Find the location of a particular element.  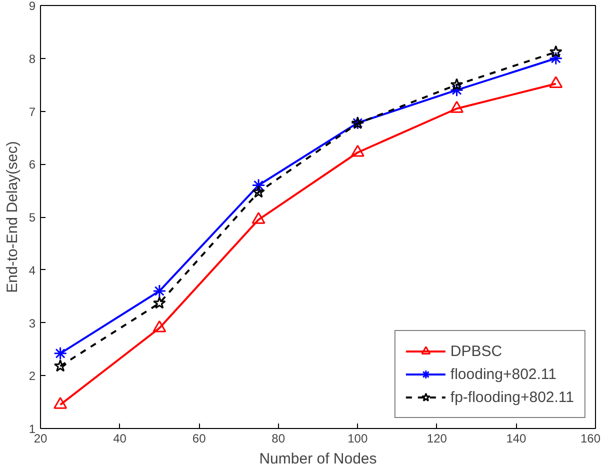

y-tick-label: 2 is located at coordinates (32, 376).